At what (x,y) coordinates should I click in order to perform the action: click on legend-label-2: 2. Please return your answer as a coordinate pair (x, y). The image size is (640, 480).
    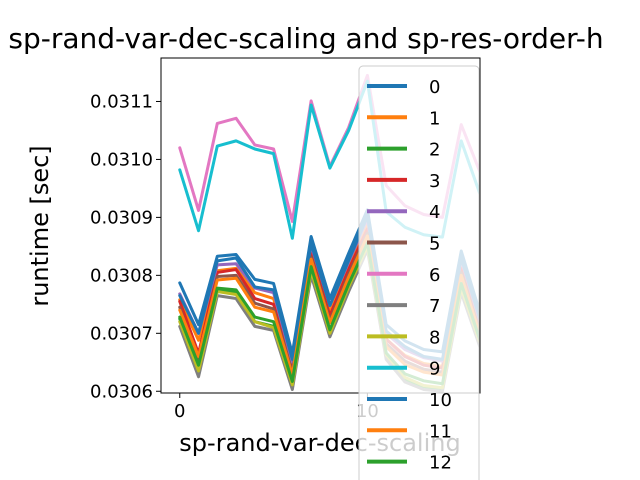
    Looking at the image, I should click on (434, 150).